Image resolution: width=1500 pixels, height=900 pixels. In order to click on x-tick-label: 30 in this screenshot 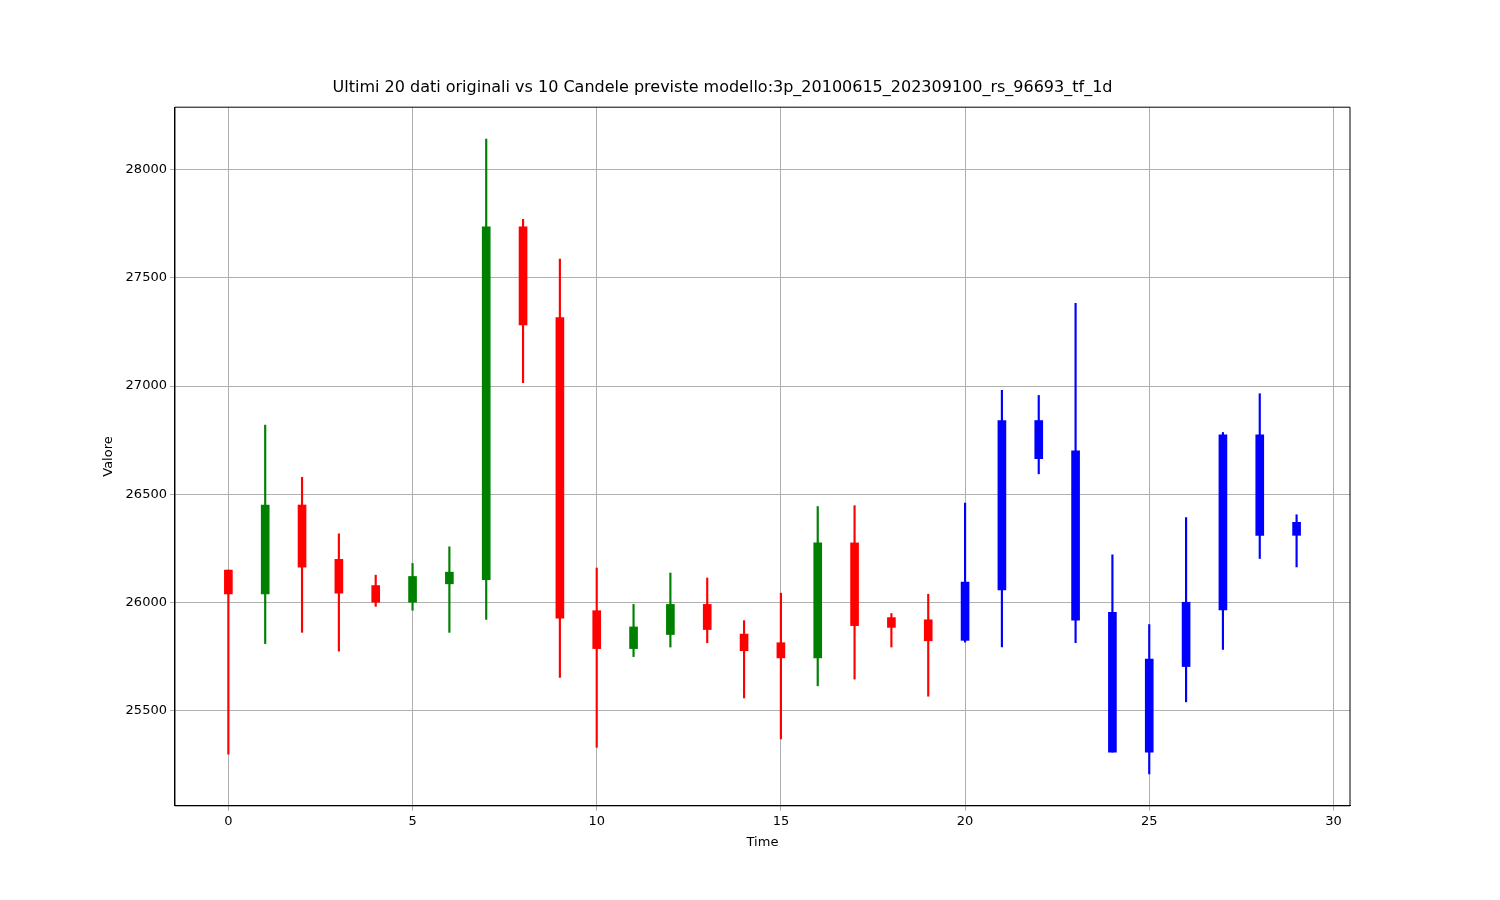, I will do `click(1333, 820)`.